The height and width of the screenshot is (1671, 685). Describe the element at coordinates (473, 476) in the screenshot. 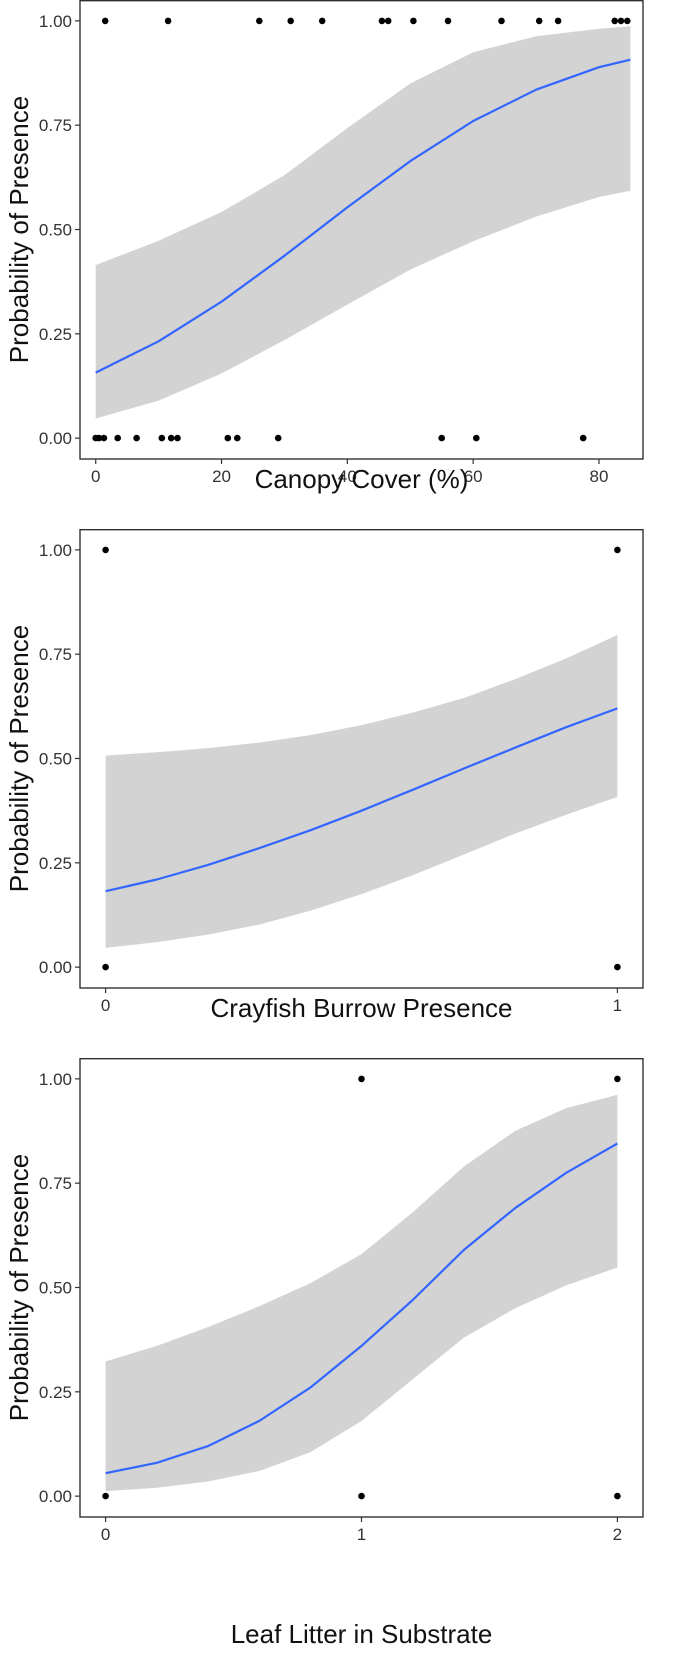

I see `x-tick-label: 60` at that location.